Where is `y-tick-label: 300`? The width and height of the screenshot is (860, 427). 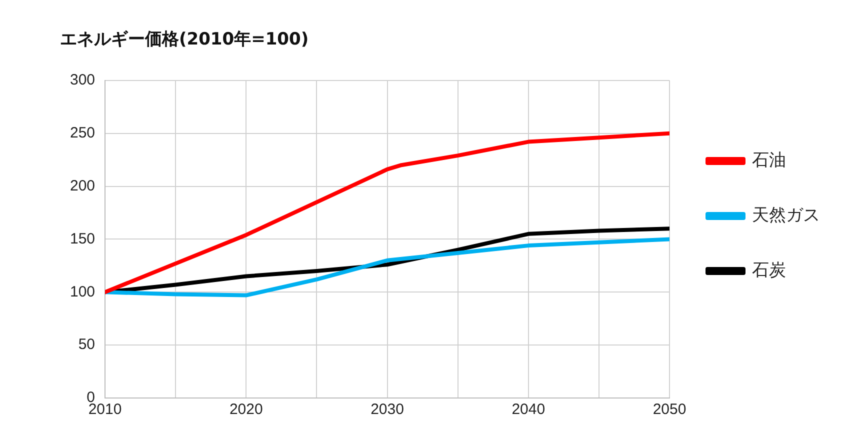
y-tick-label: 300 is located at coordinates (83, 80).